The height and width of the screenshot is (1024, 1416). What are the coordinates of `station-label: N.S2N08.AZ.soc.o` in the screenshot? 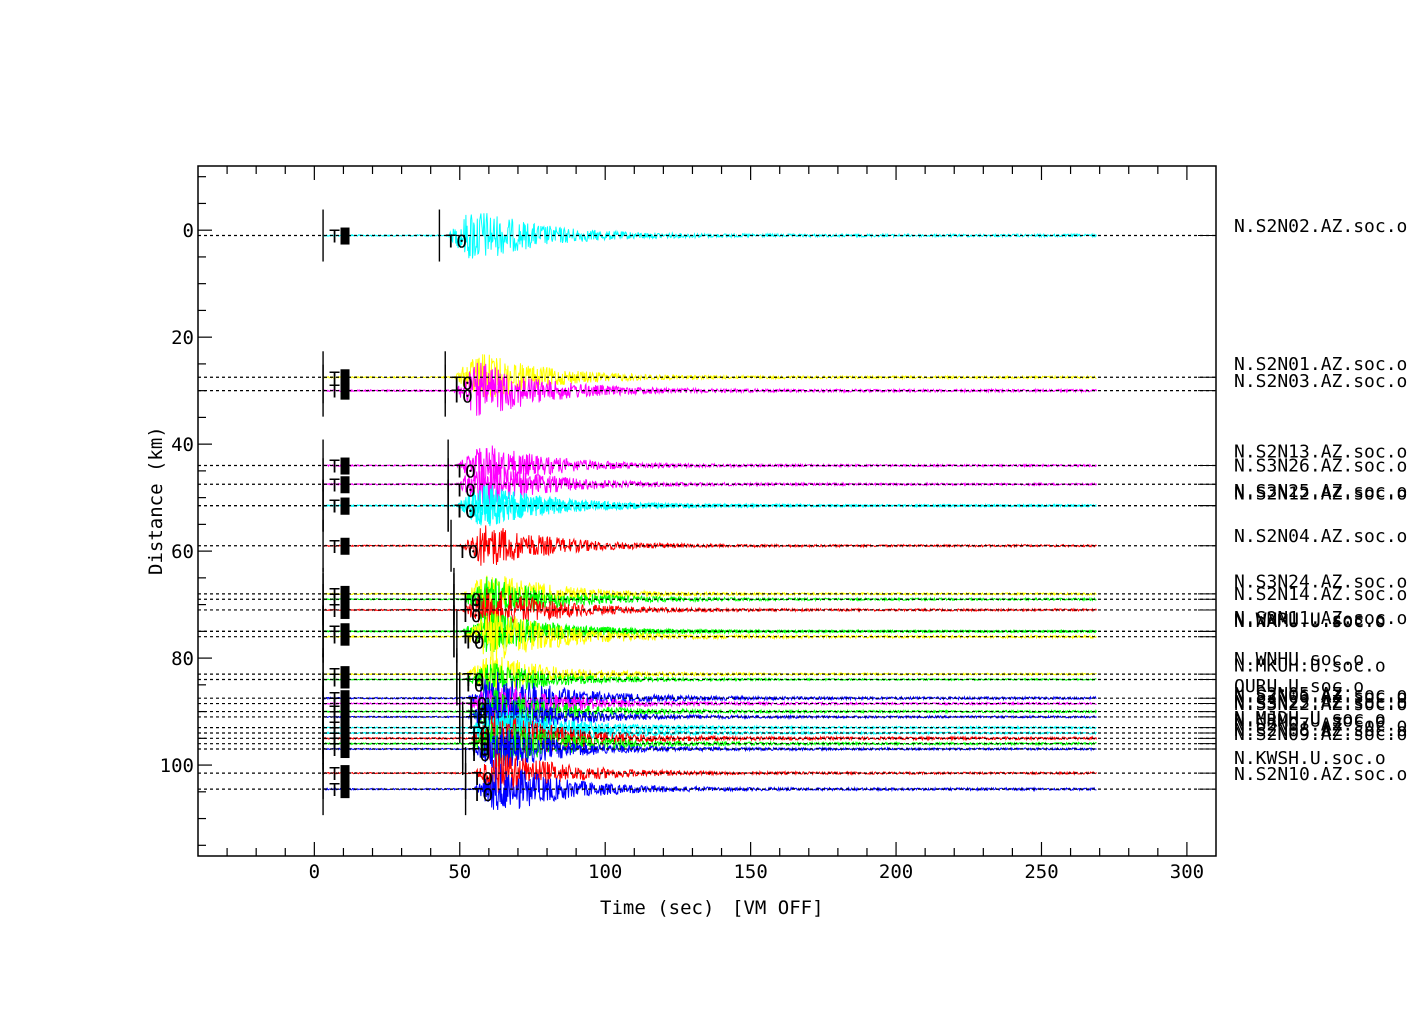 It's located at (1320, 730).